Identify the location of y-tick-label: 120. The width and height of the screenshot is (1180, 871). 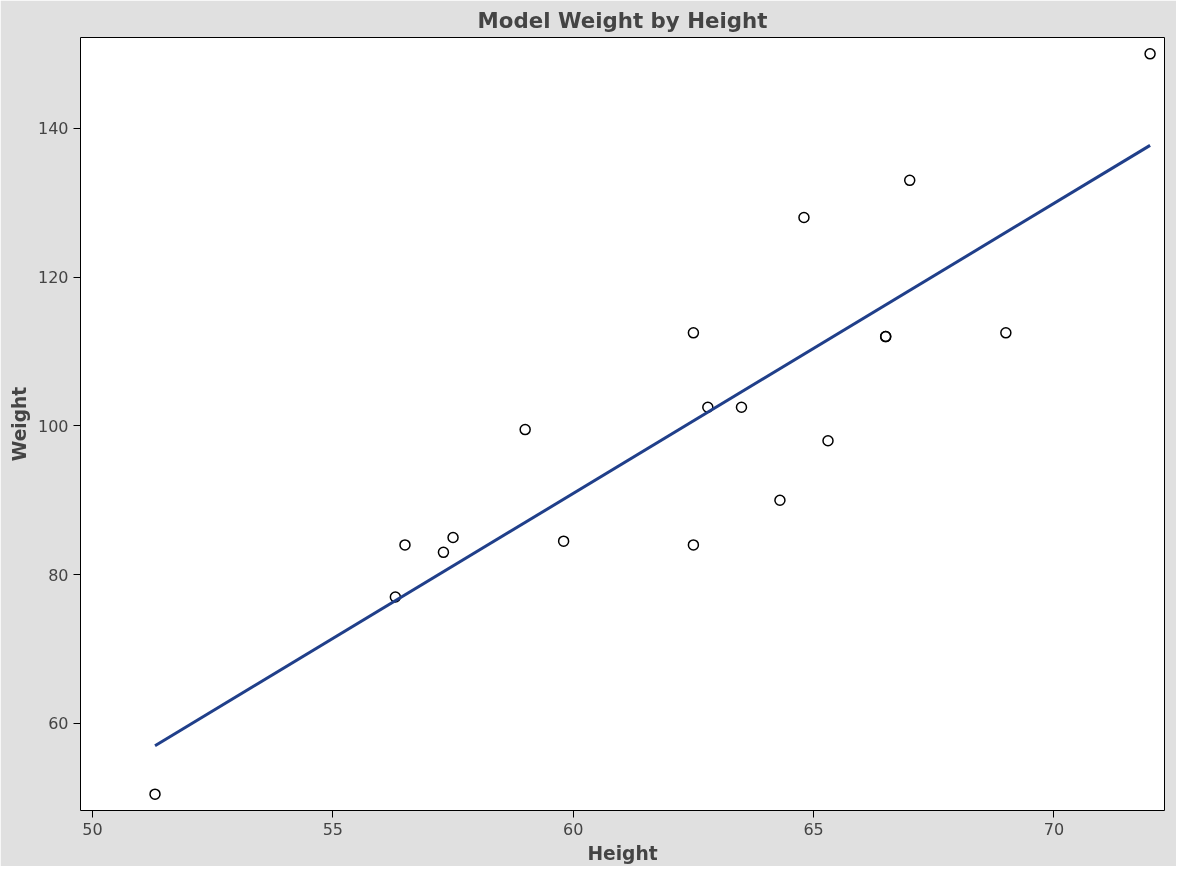
(53, 278).